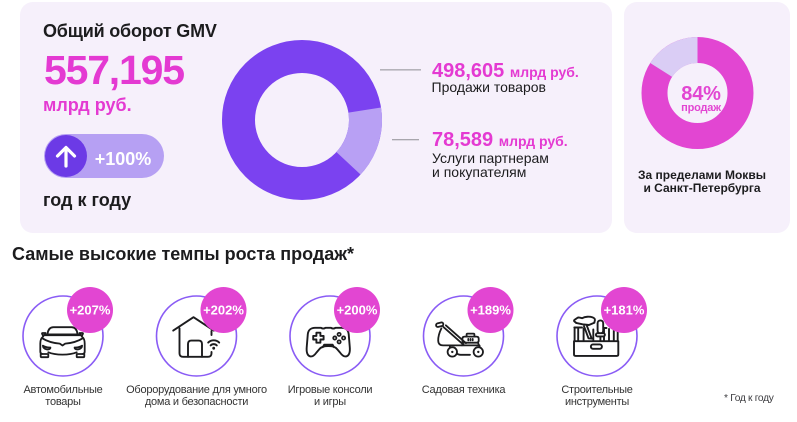 This screenshot has width=797, height=422. Describe the element at coordinates (357, 310) in the screenshot. I see `svg-text: +200%` at that location.